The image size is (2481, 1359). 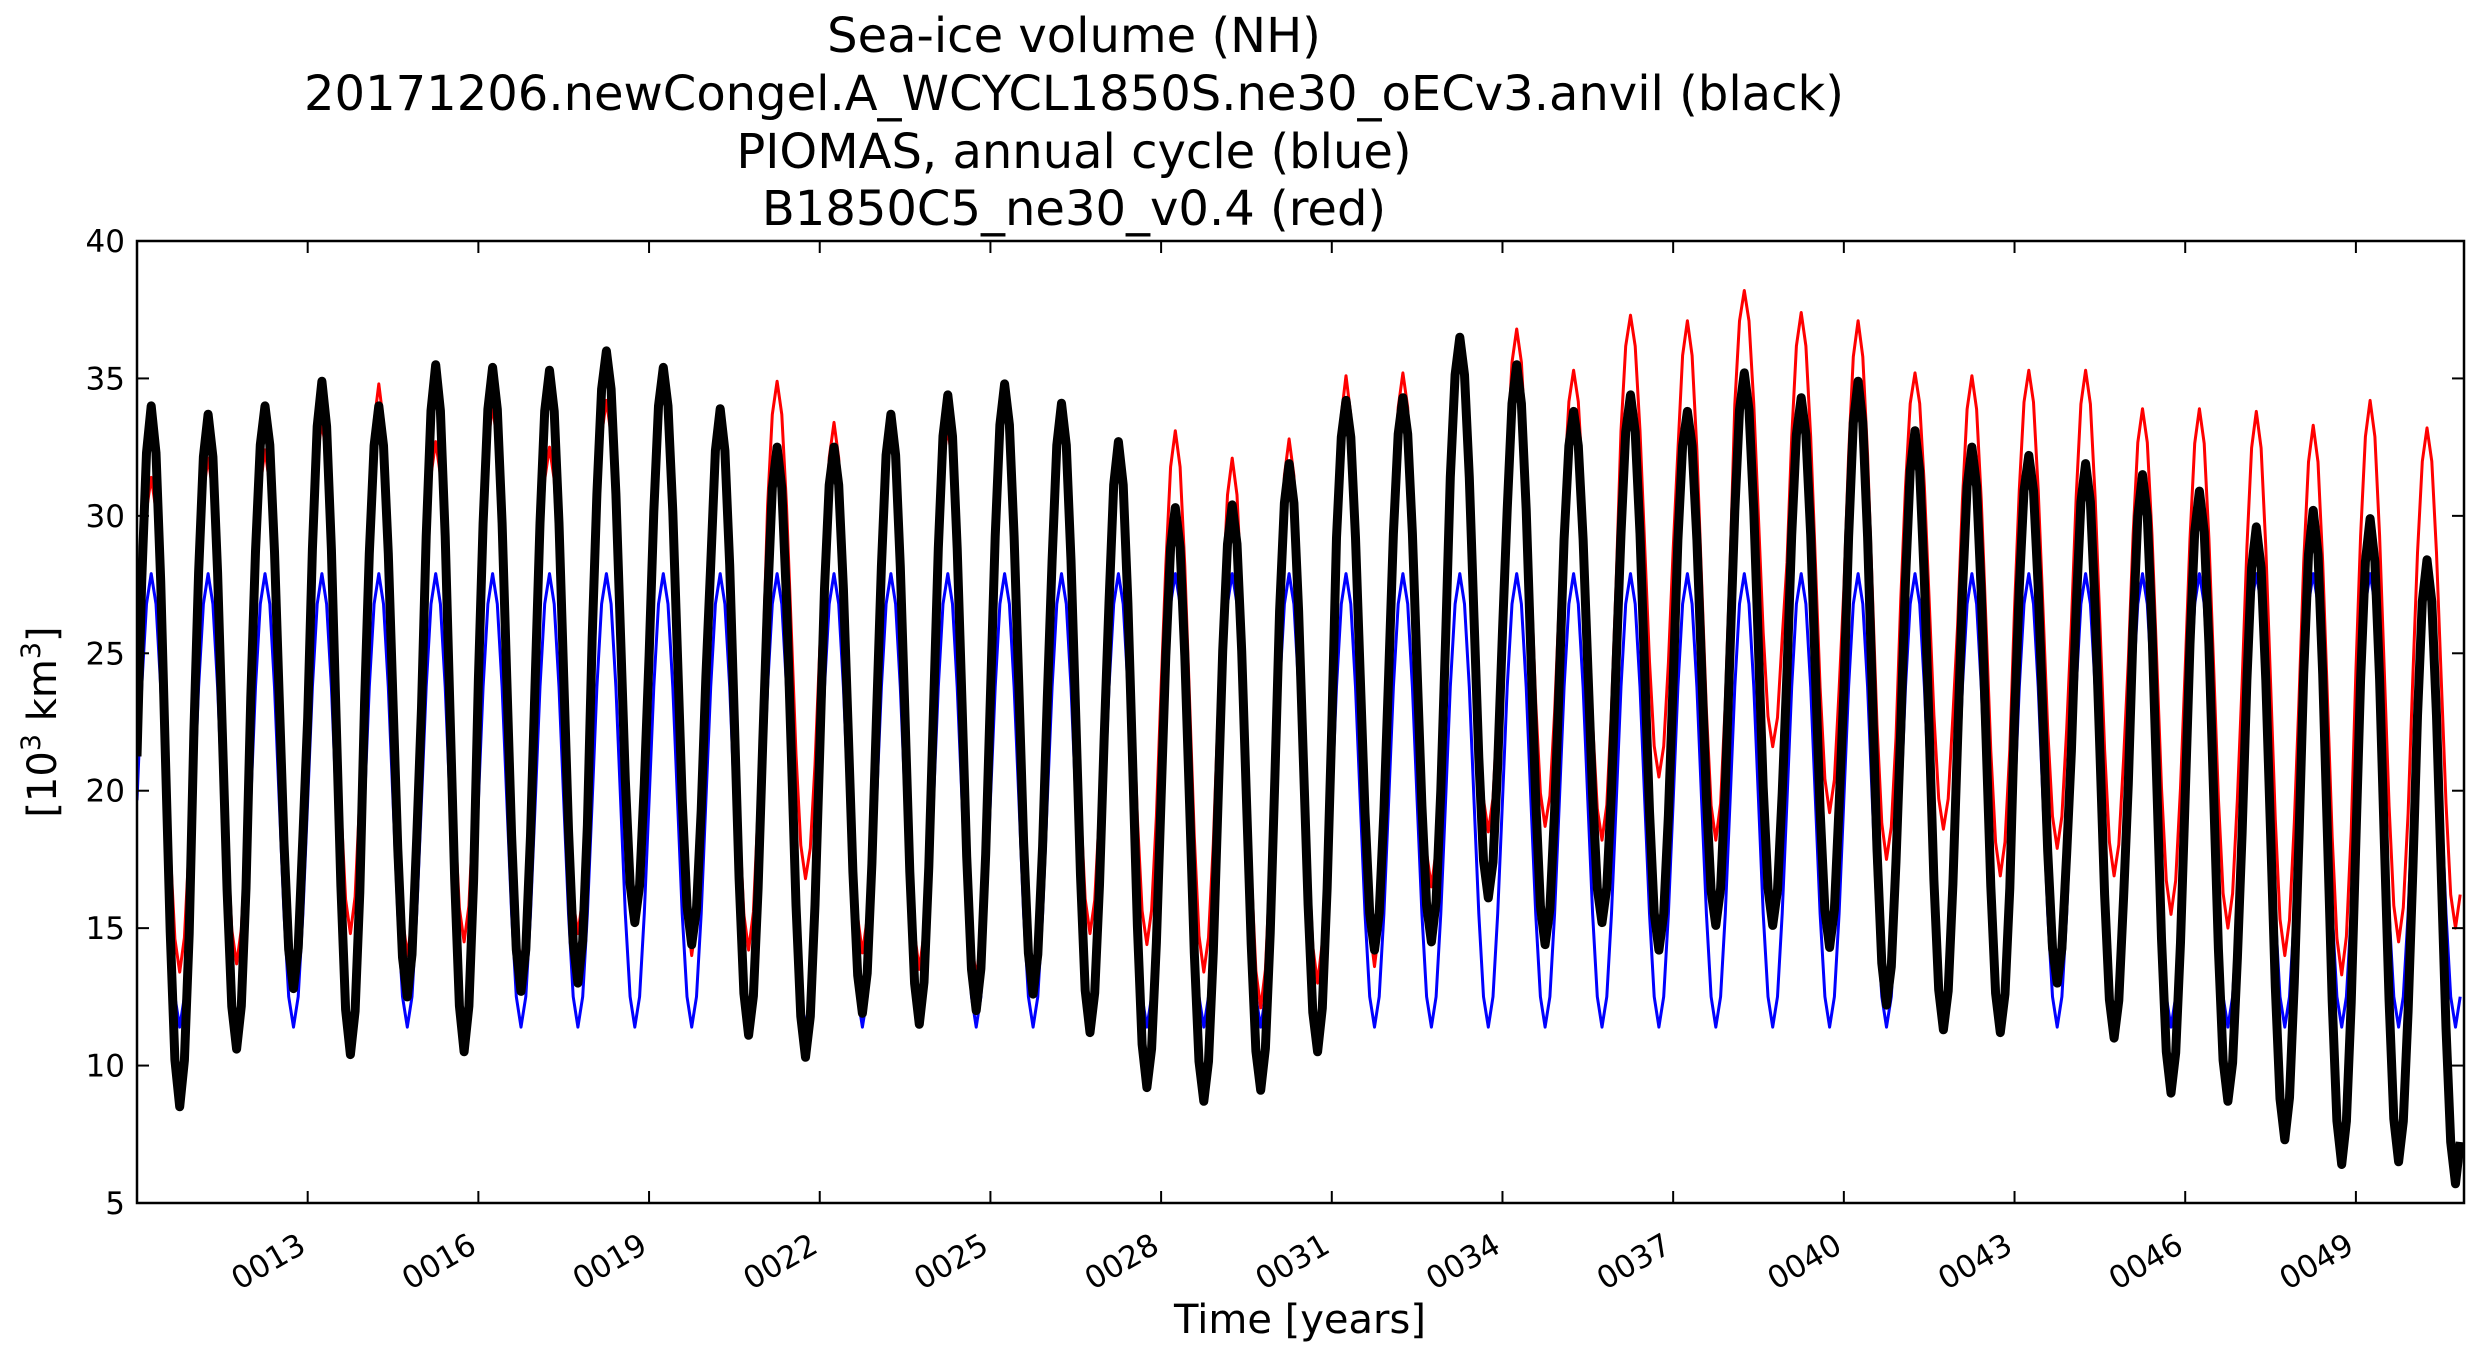 What do you see at coordinates (105, 517) in the screenshot?
I see `y-tick-label: 30` at bounding box center [105, 517].